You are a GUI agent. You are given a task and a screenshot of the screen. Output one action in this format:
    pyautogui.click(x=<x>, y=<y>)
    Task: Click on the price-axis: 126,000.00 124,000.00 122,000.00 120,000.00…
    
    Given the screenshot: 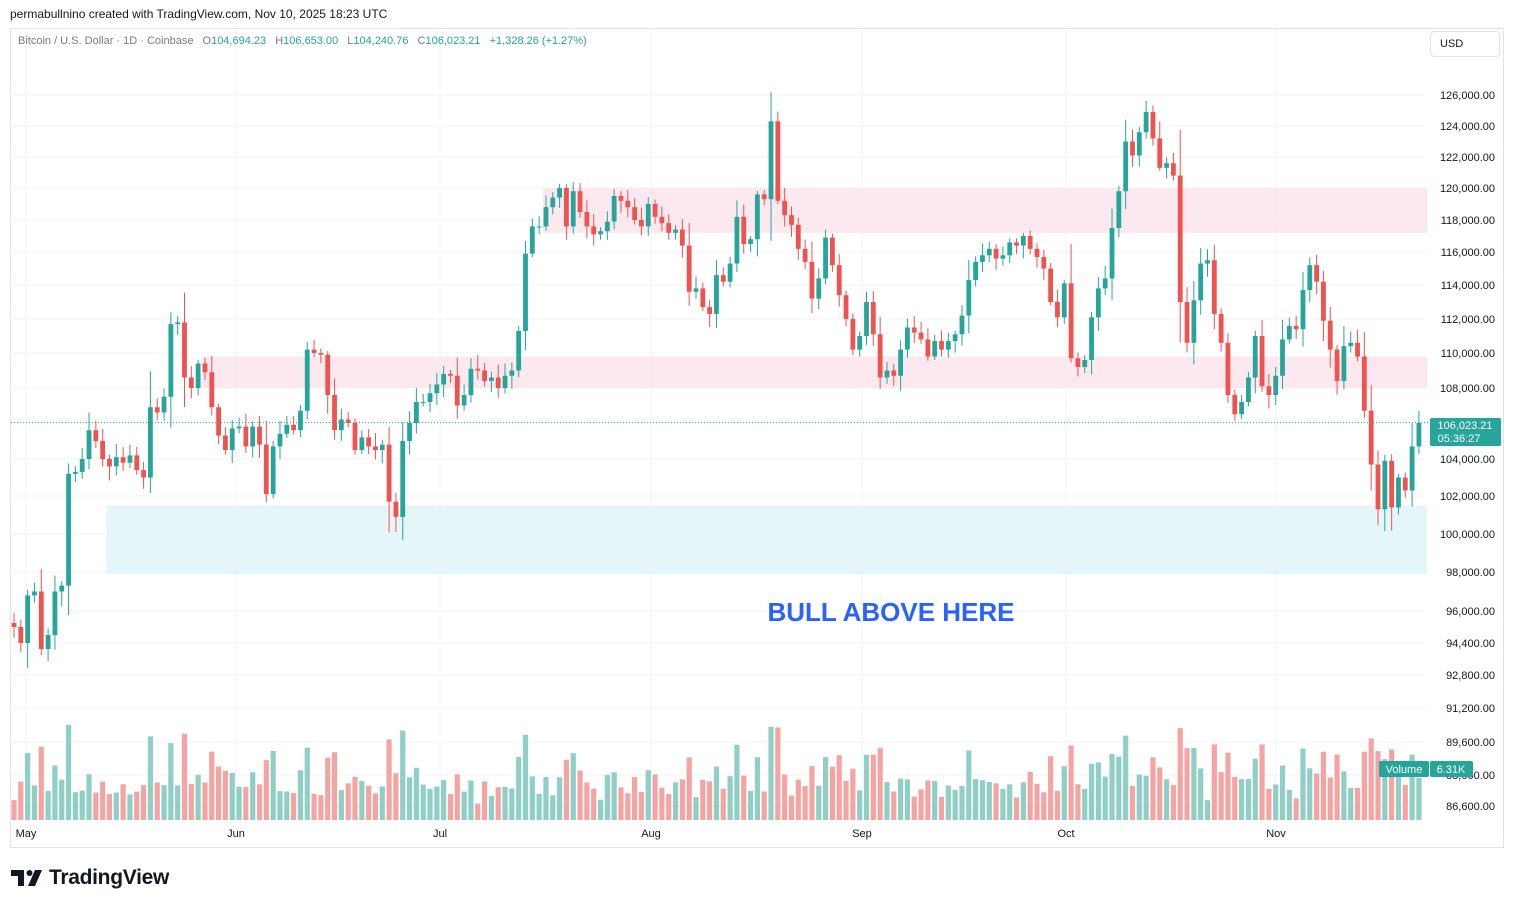 What is the action you would take?
    pyautogui.click(x=1467, y=451)
    